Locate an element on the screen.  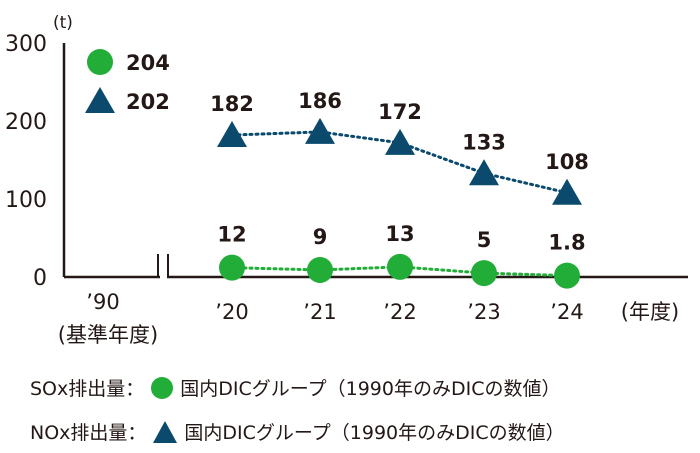
legend-row-sox: SOx排出量： 国内DICグループ（1990年のみDICの数値） is located at coordinates (350, 387).